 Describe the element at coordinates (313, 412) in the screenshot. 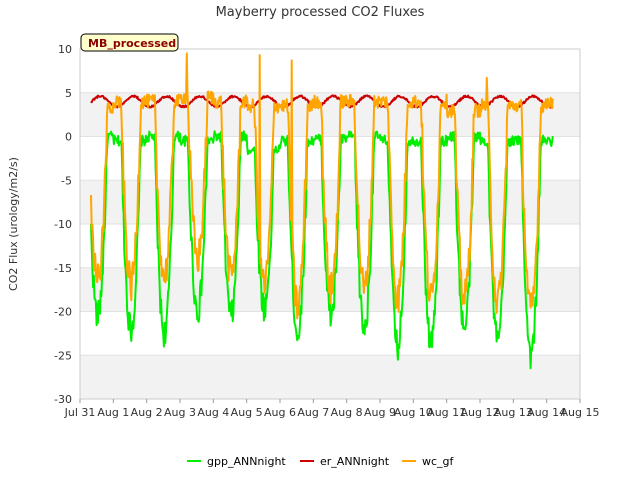

I see `x-tick-label: Aug 7` at that location.